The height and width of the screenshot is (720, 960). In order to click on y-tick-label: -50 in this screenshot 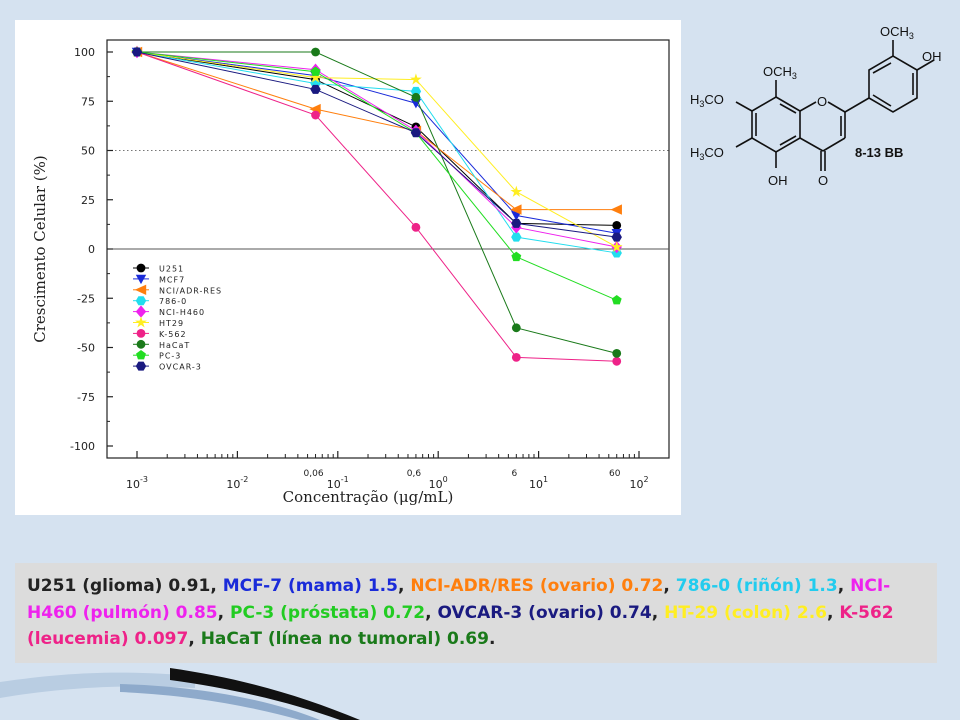, I will do `click(86, 348)`.